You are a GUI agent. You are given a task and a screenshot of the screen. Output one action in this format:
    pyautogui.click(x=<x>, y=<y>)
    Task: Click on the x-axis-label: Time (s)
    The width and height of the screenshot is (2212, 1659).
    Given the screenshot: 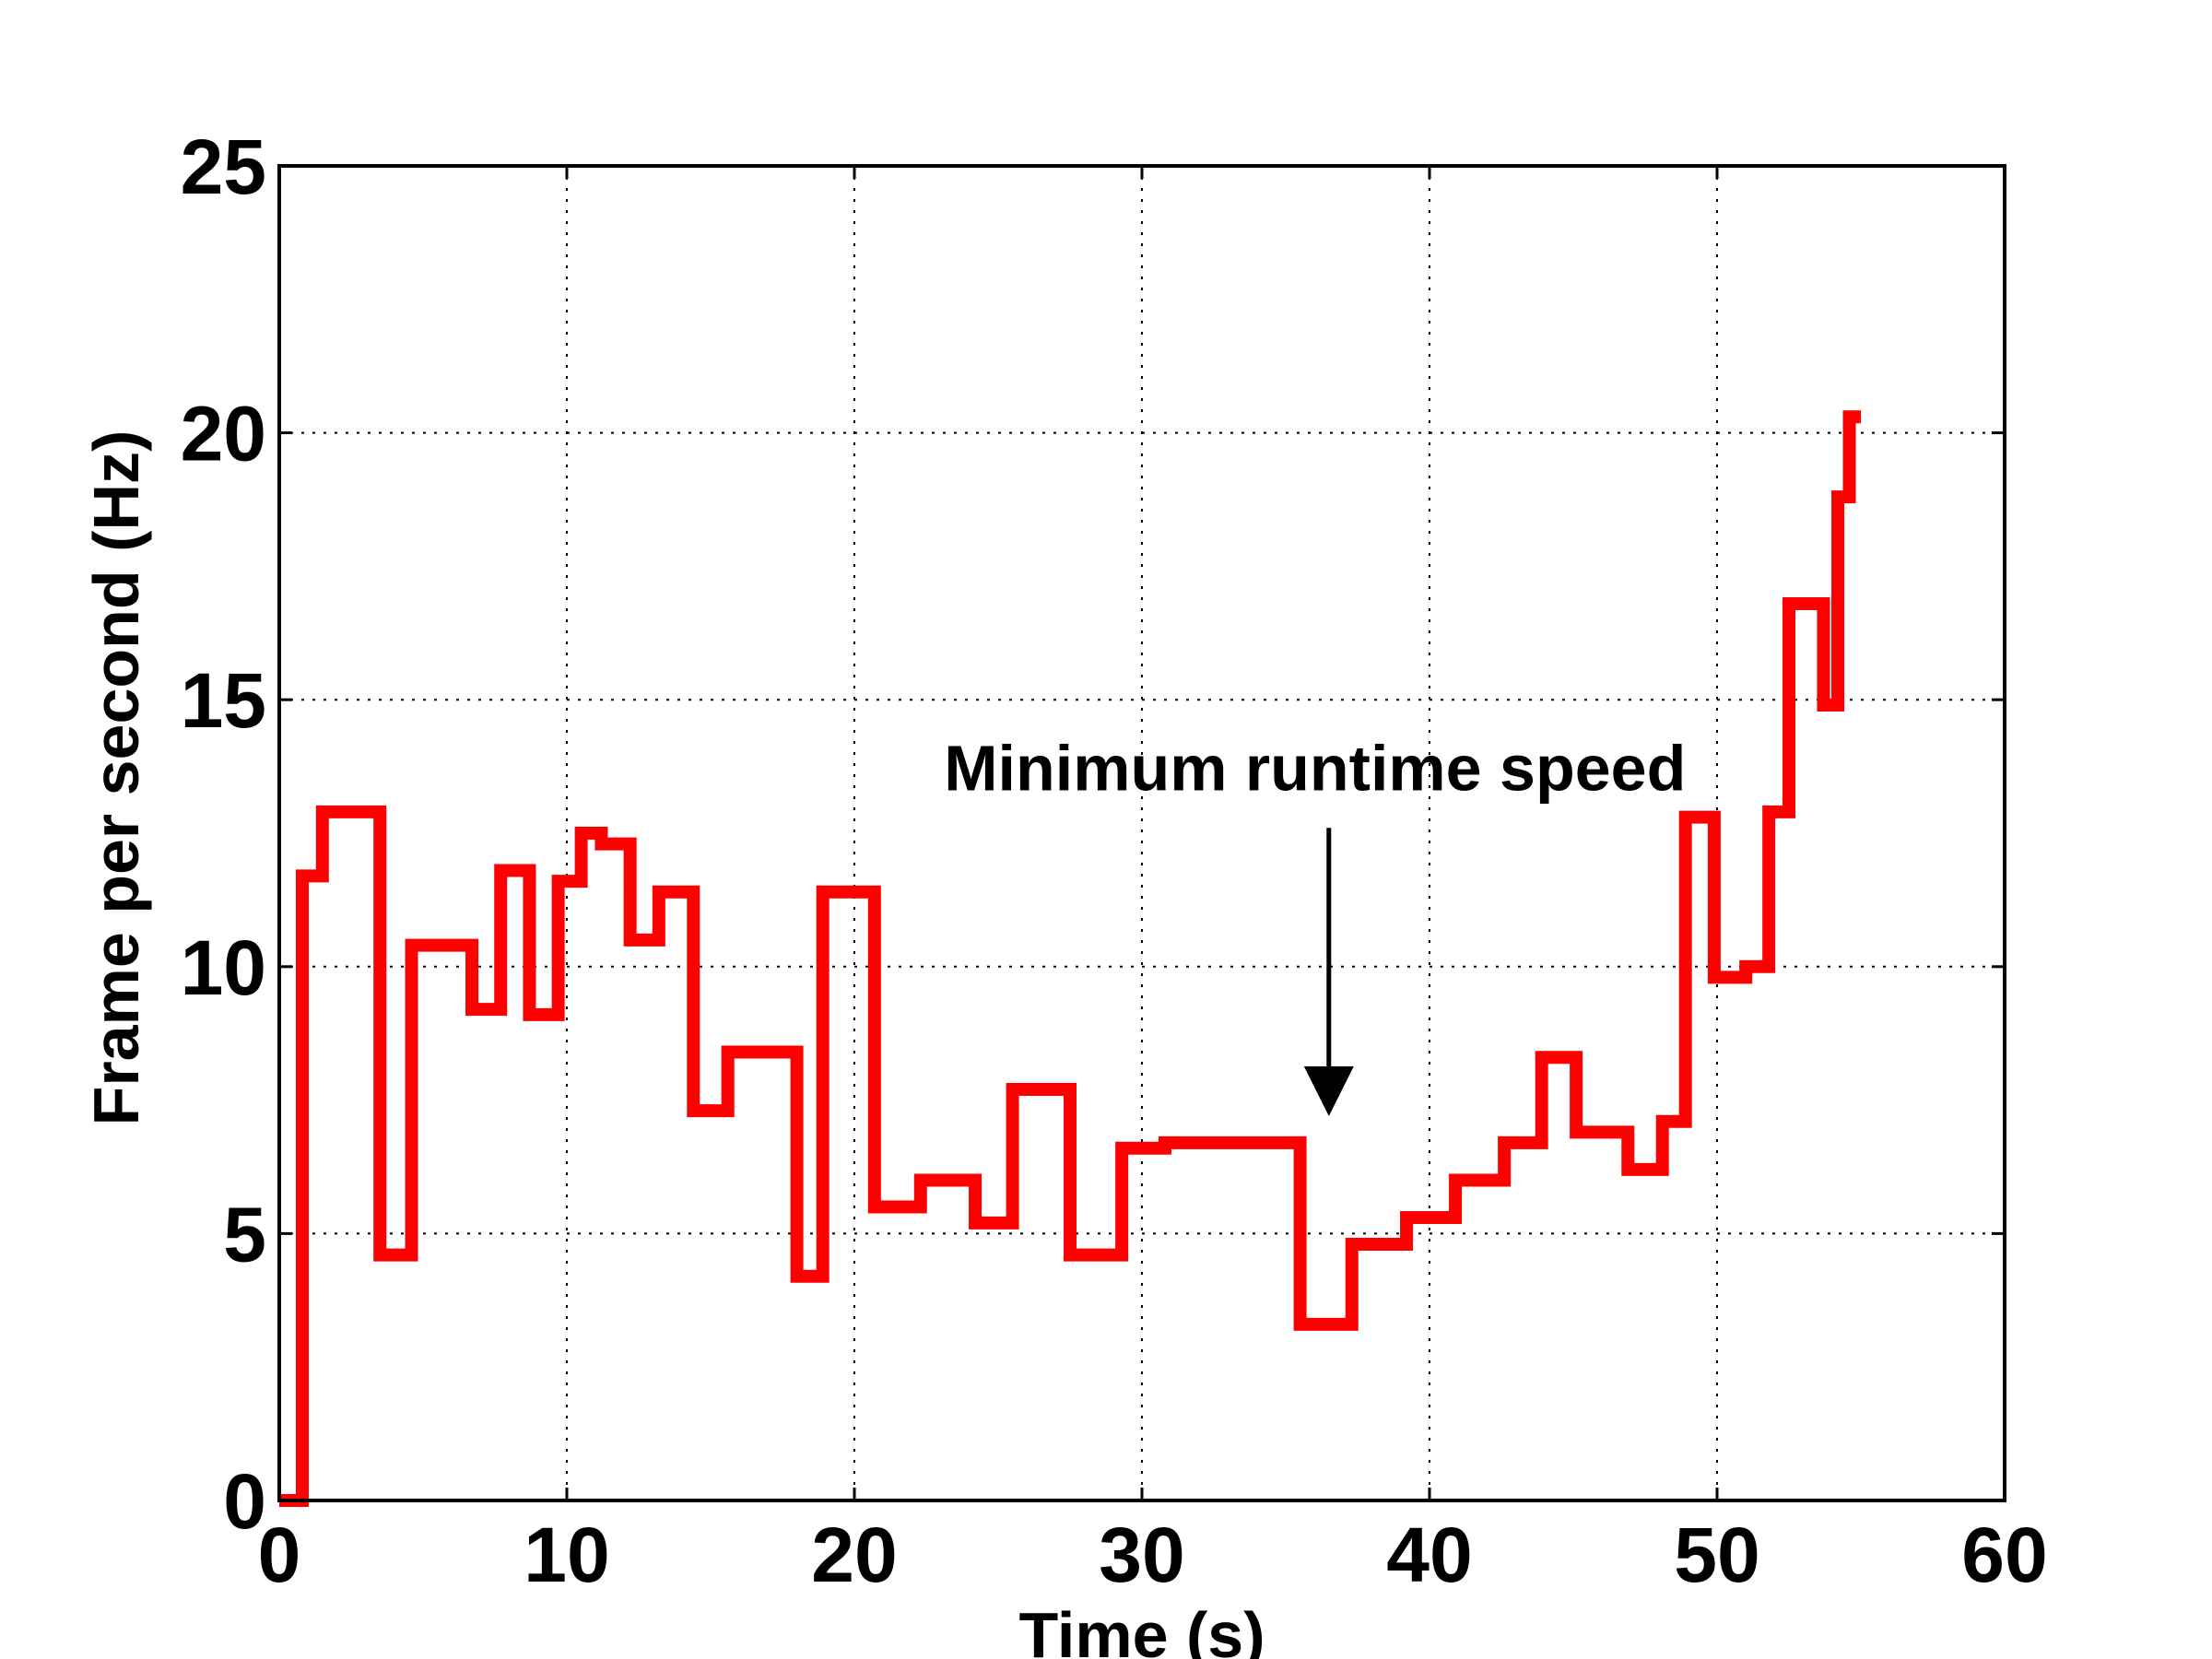 What is the action you would take?
    pyautogui.click(x=1141, y=1629)
    